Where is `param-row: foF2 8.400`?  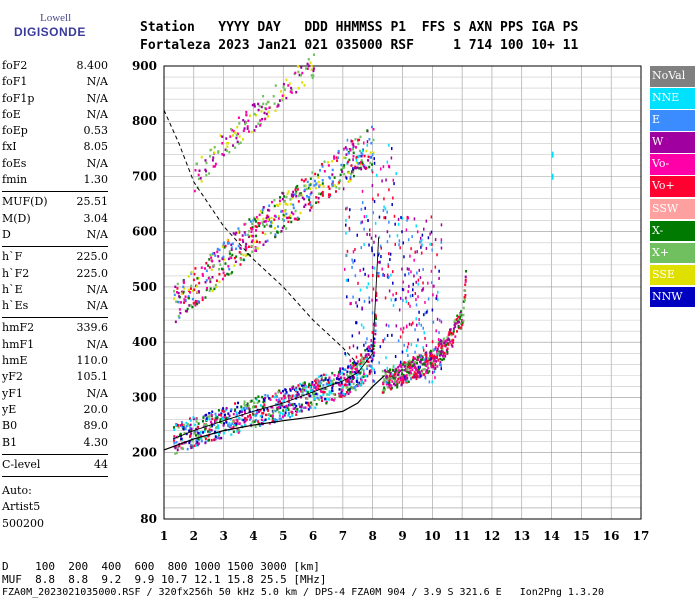
param-row: foF2 8.400 is located at coordinates (55, 66).